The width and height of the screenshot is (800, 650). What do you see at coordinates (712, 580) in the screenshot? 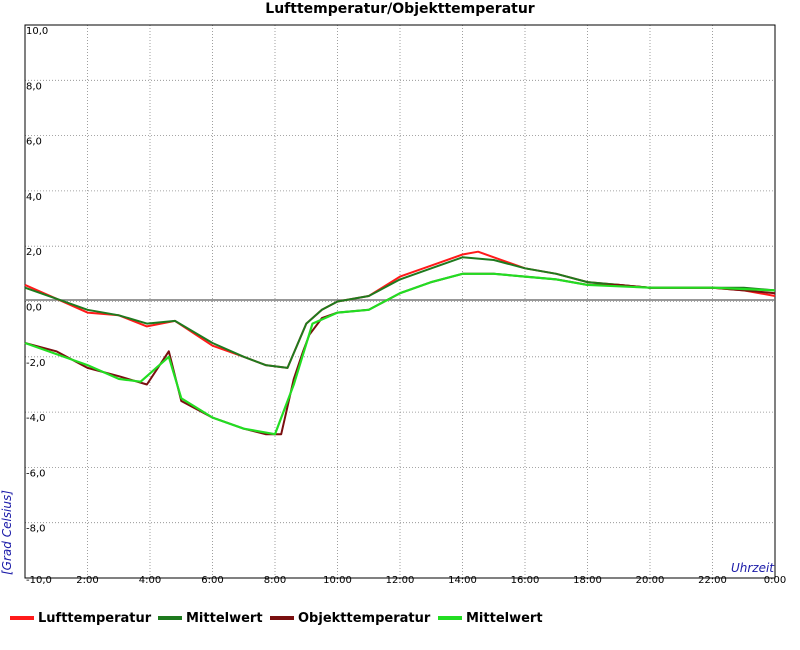
I see `x-tick-label: 22:00` at bounding box center [712, 580].